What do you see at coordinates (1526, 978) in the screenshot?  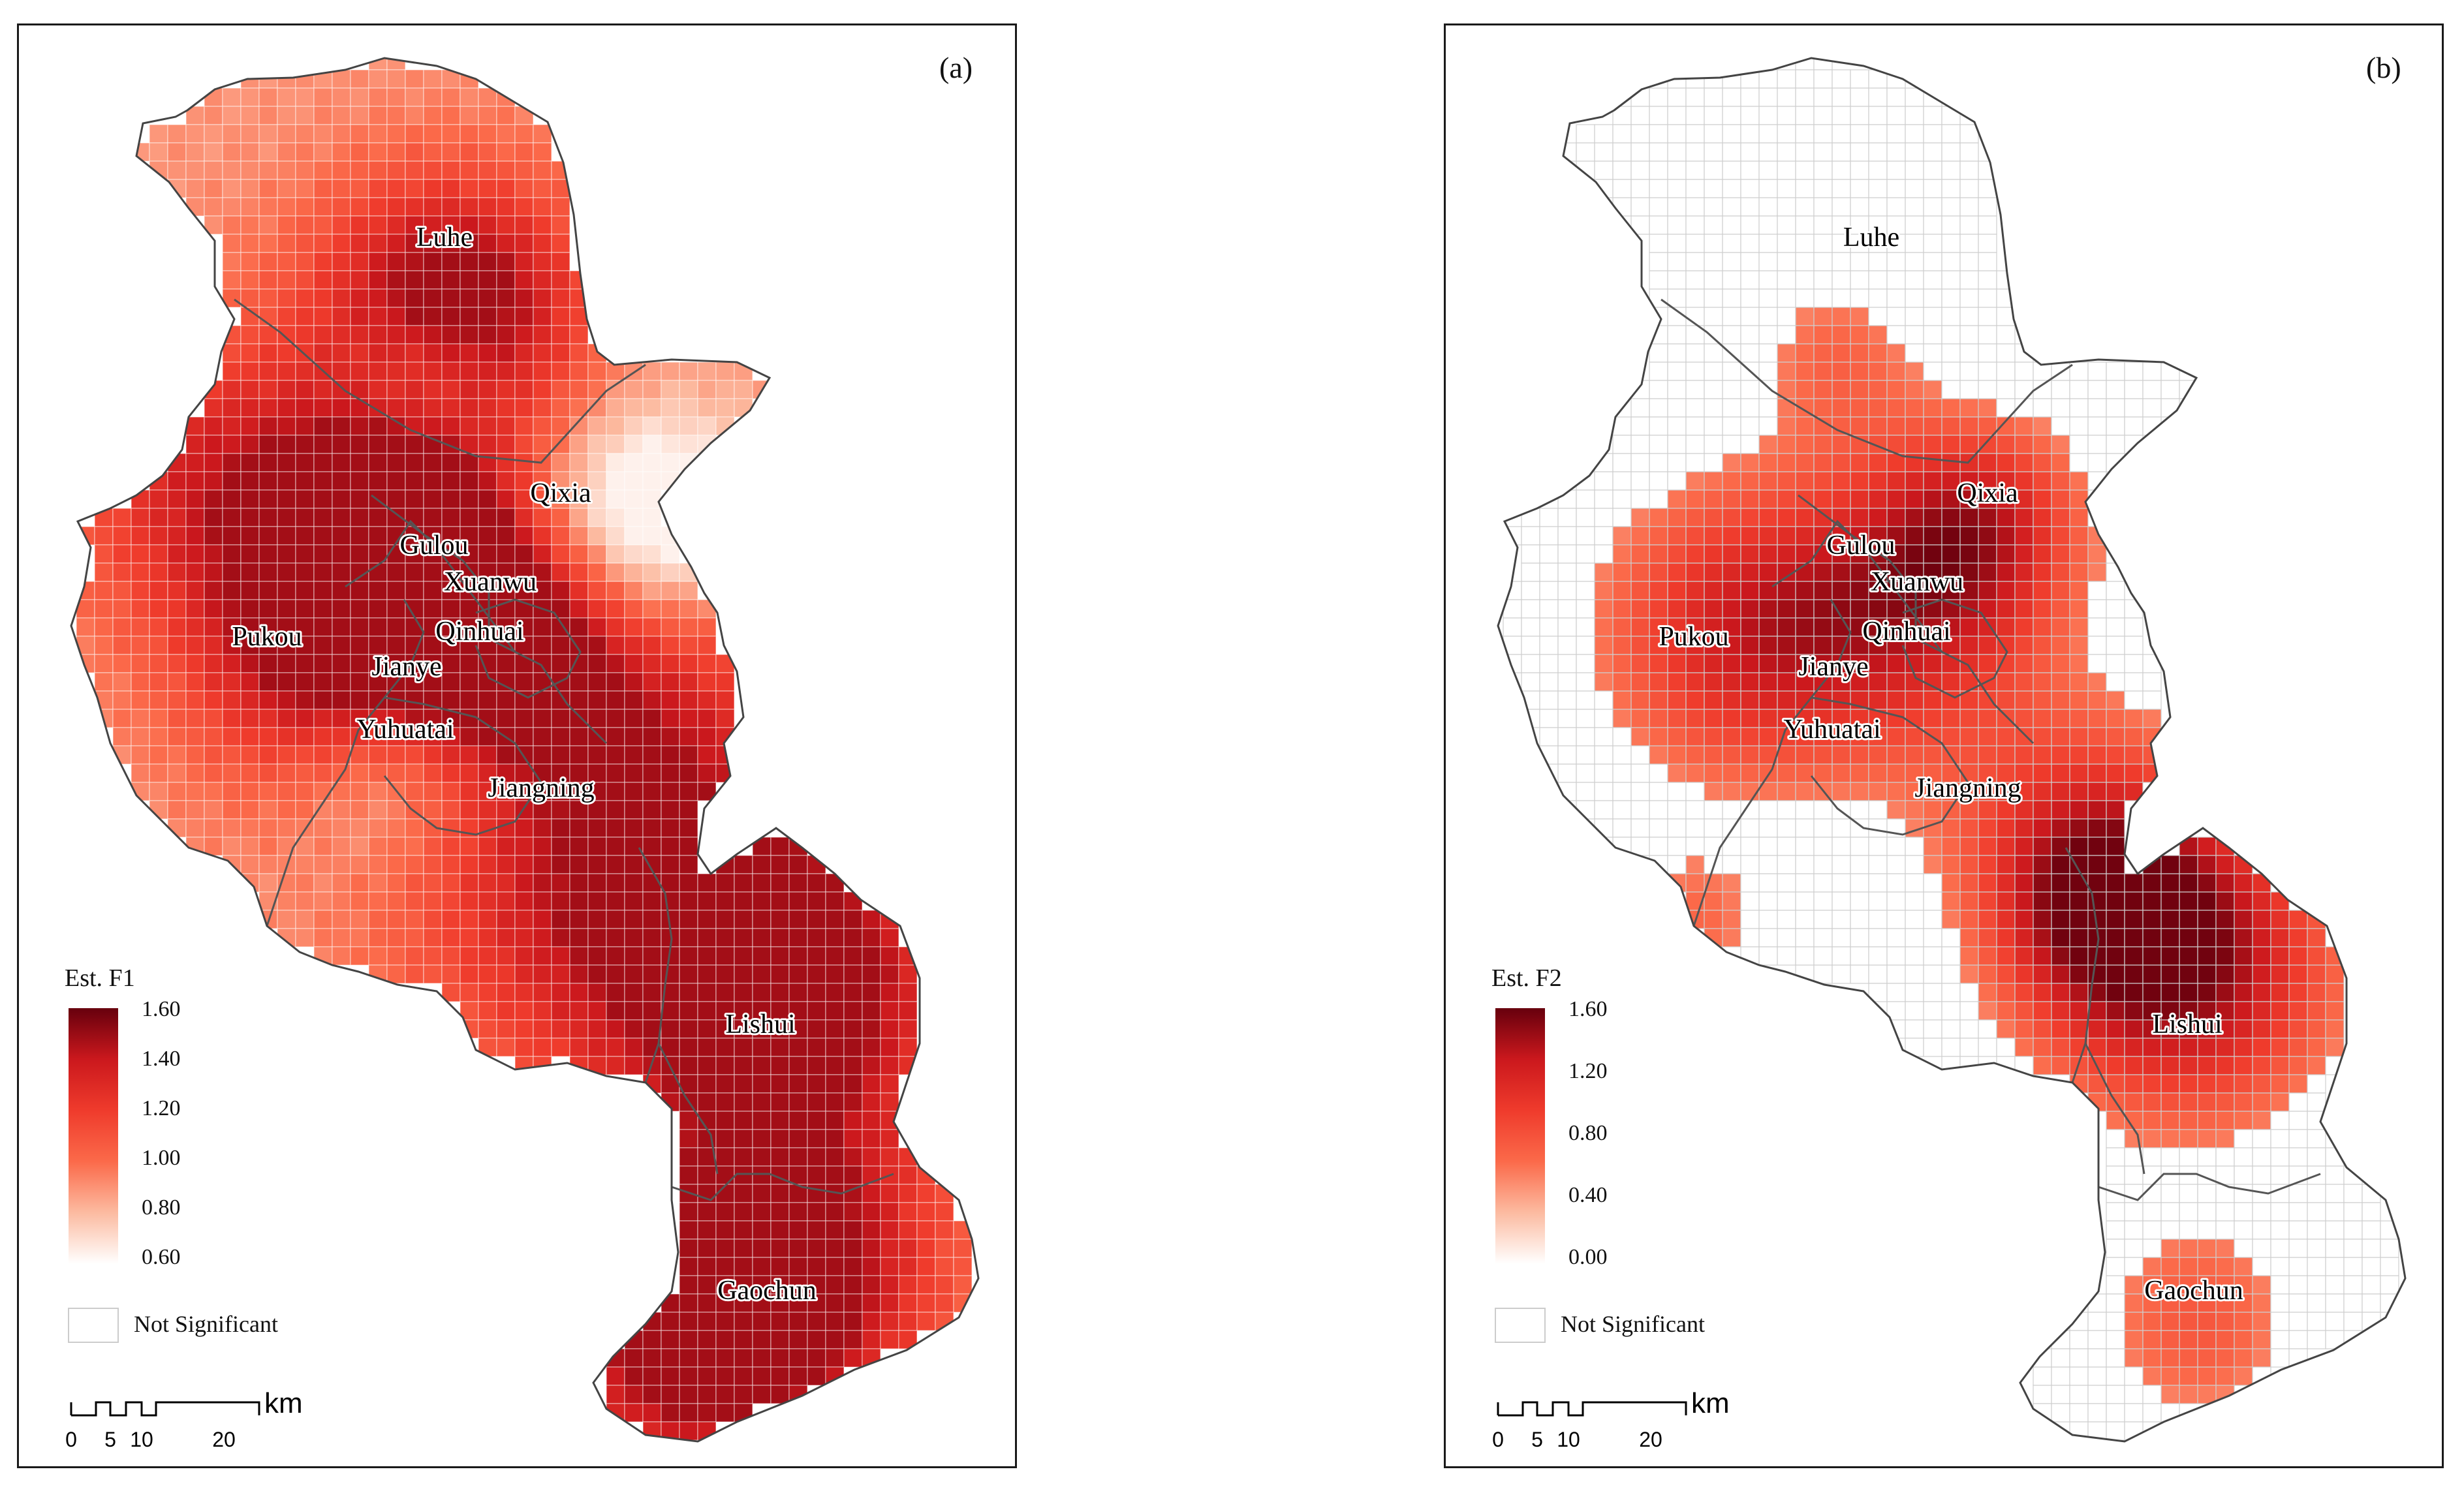 I see `legend-title-b: Est. F2` at bounding box center [1526, 978].